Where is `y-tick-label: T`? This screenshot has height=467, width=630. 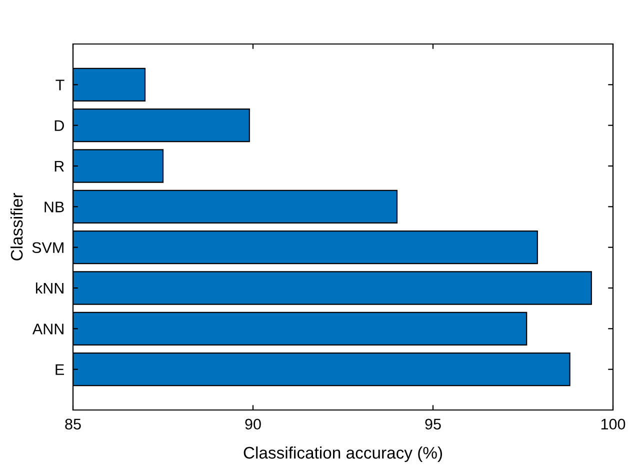
y-tick-label: T is located at coordinates (60, 85).